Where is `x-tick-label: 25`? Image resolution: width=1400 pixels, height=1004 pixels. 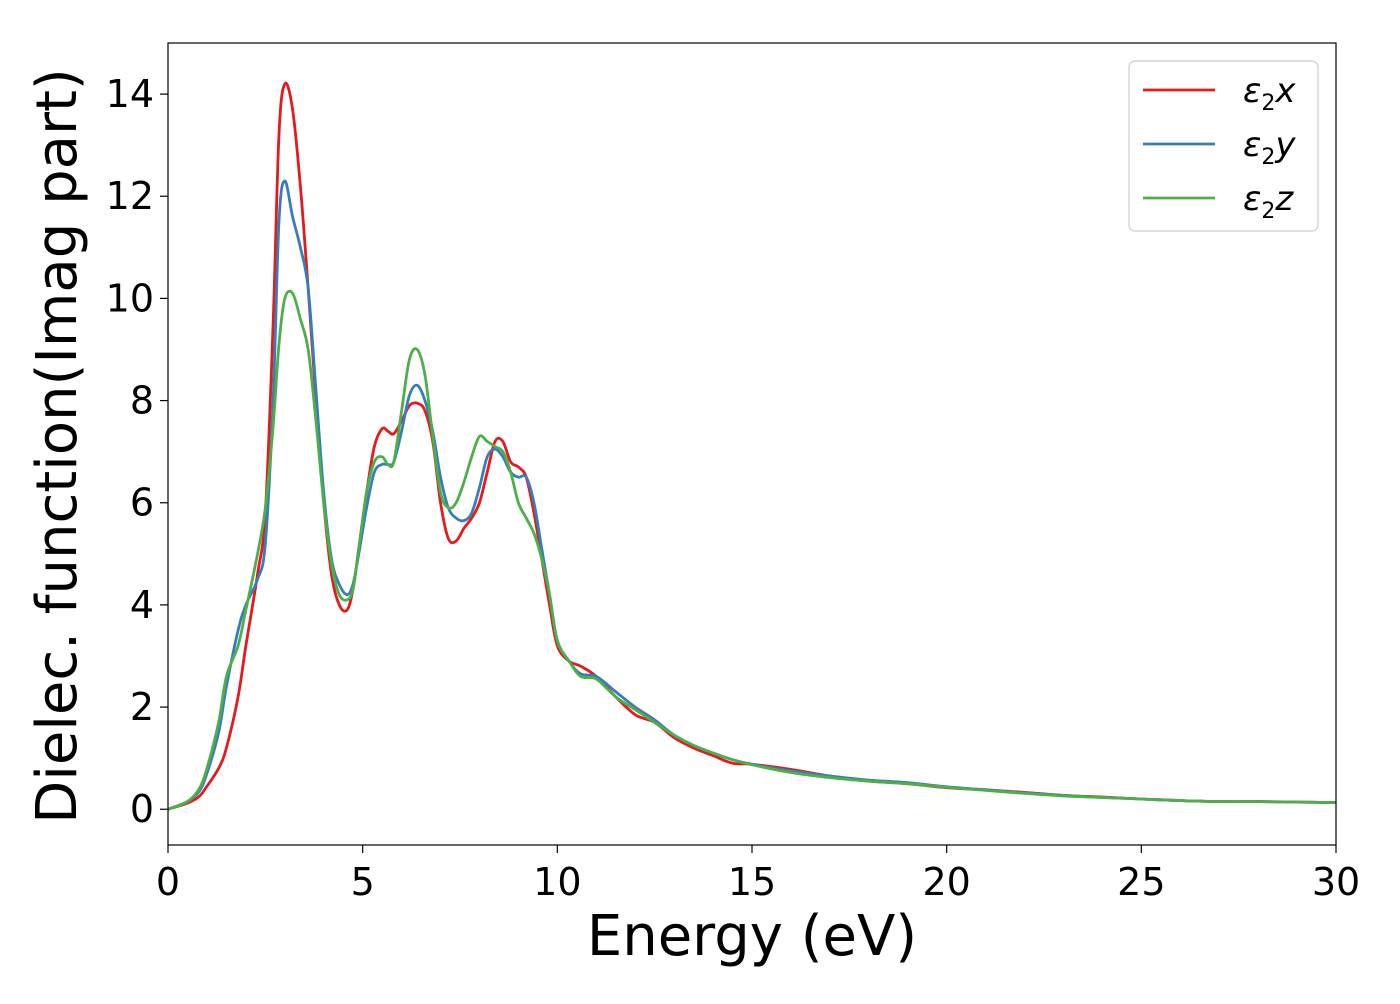 x-tick-label: 25 is located at coordinates (1141, 882).